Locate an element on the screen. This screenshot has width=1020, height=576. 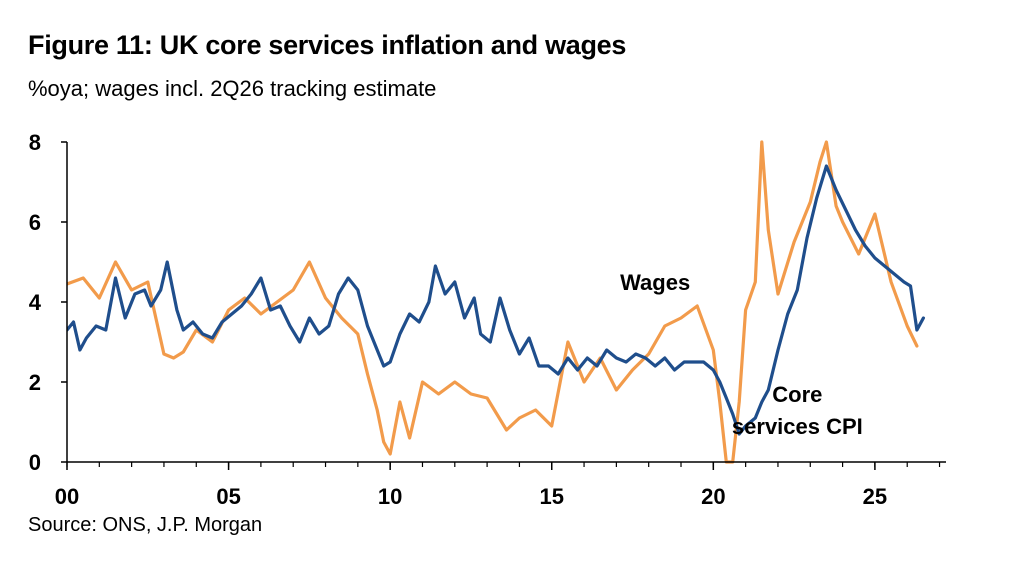
y-tick-label: 4 is located at coordinates (35, 302).